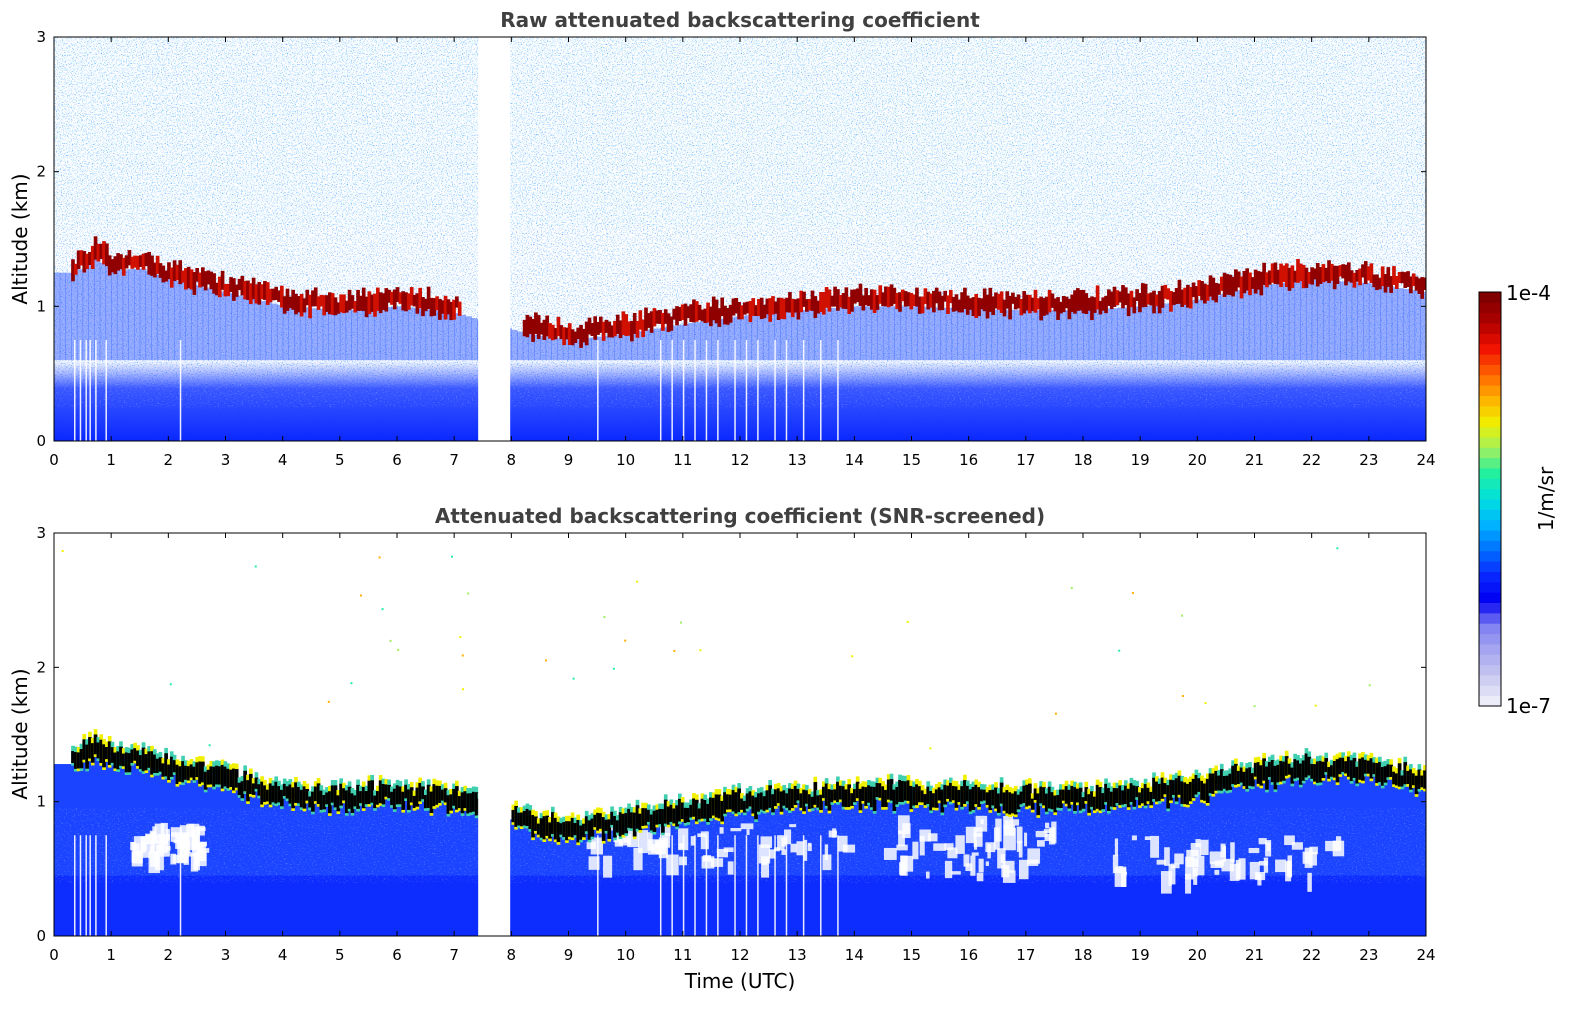 Image resolution: width=1595 pixels, height=1020 pixels. What do you see at coordinates (20, 238) in the screenshot?
I see `y-axis-label: Altitude (km)` at bounding box center [20, 238].